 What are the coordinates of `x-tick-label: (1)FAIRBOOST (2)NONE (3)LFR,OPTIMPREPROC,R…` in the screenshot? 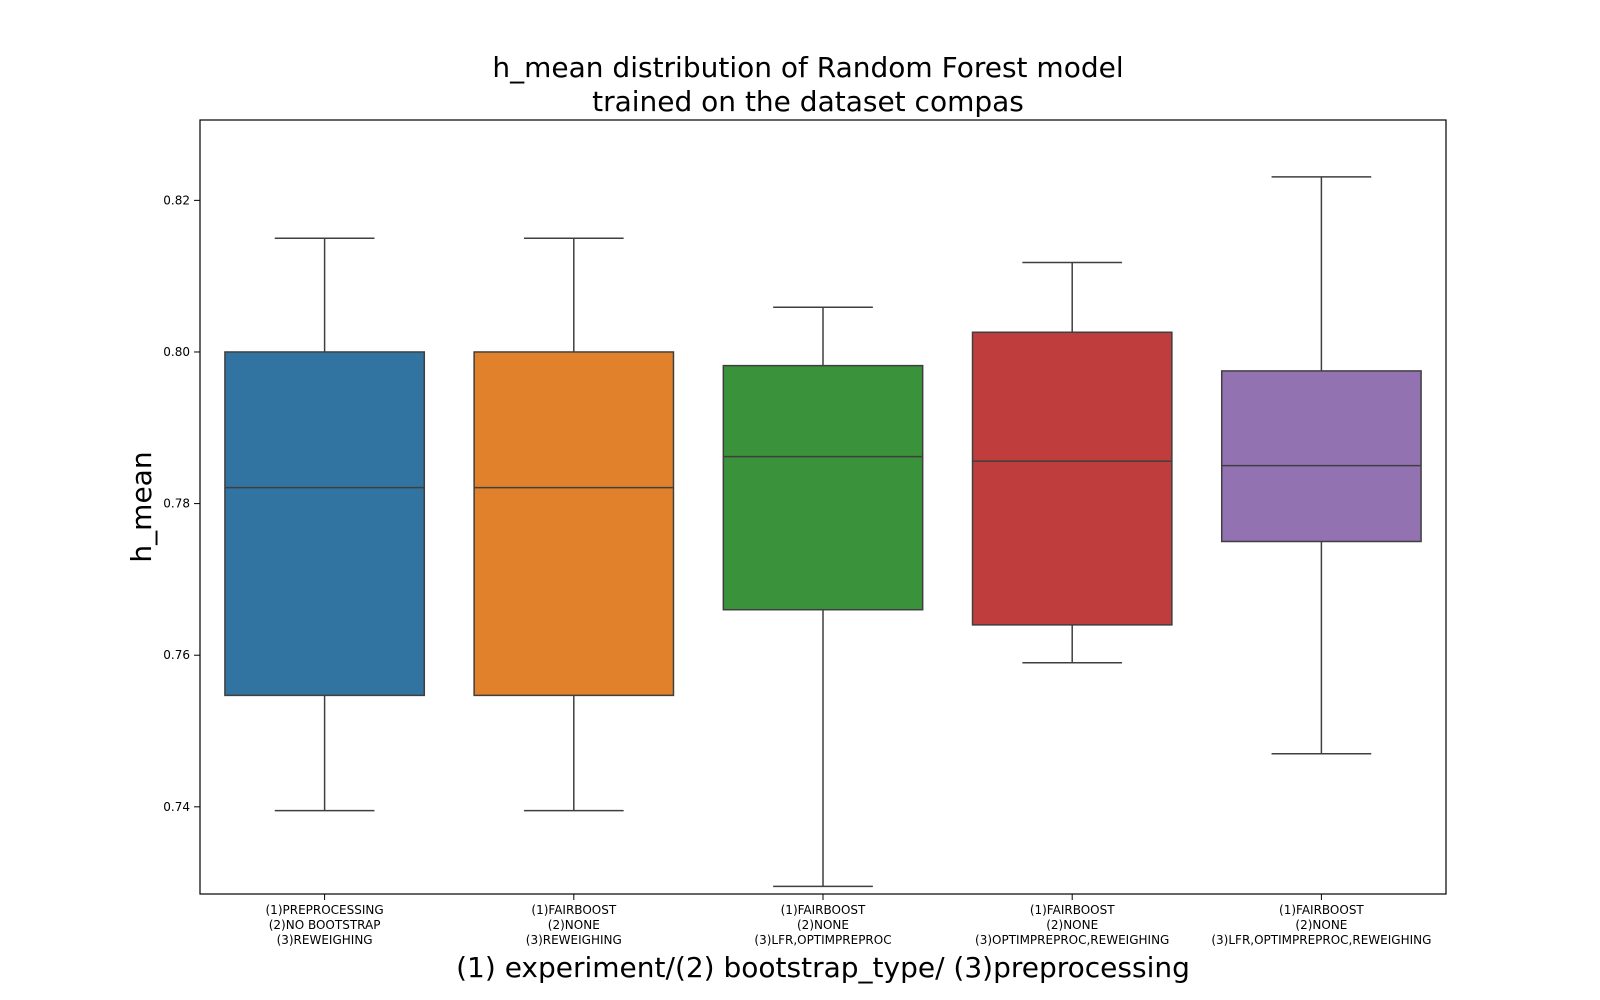 It's located at (1321, 925).